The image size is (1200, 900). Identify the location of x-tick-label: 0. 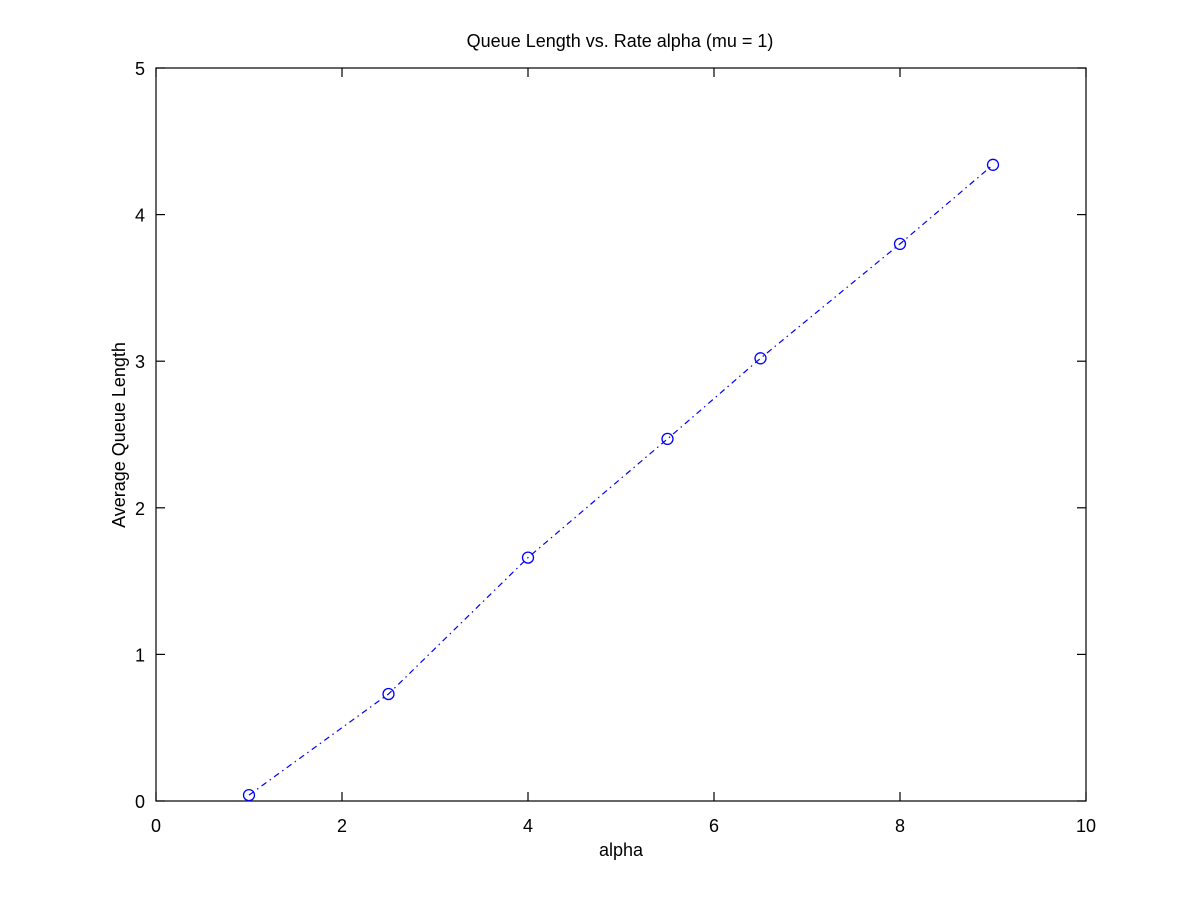
(156, 826).